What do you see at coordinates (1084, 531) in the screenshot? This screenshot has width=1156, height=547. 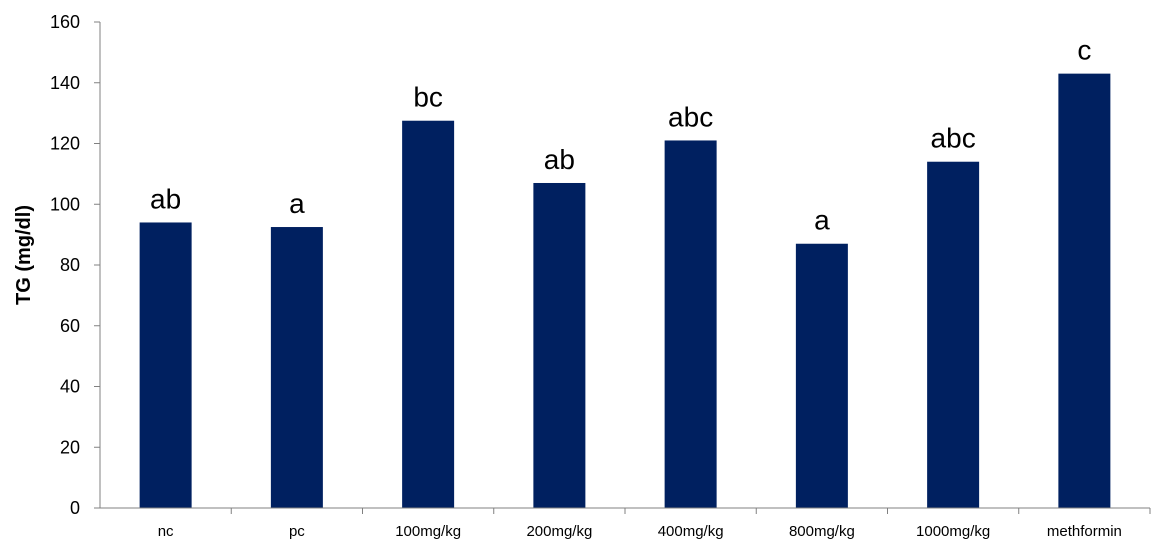 I see `x-tick-label: methformin` at bounding box center [1084, 531].